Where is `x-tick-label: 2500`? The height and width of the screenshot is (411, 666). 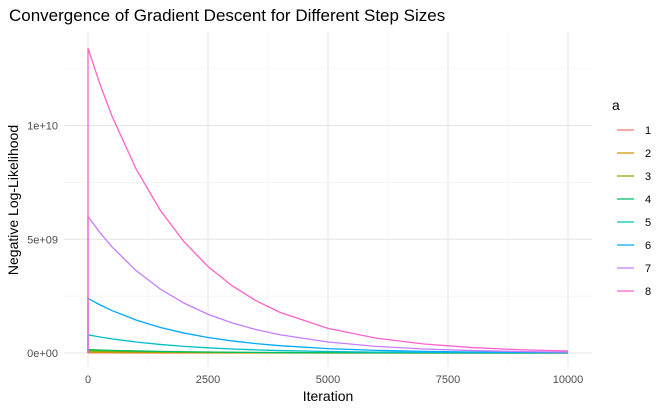 x-tick-label: 2500 is located at coordinates (208, 380).